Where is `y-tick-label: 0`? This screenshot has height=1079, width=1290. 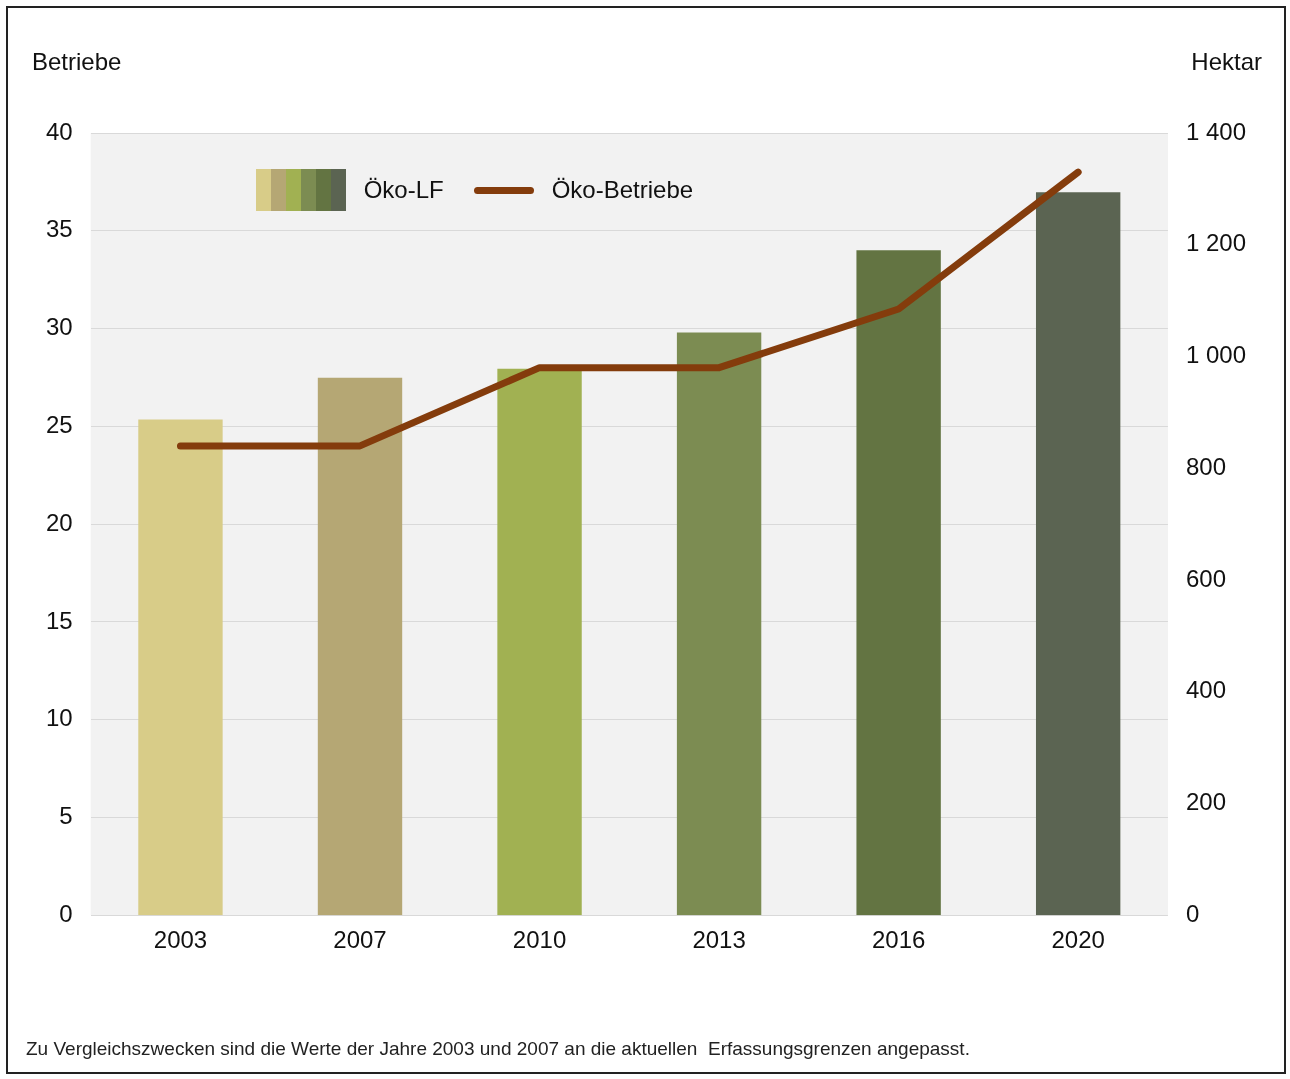
y-tick-label: 0 is located at coordinates (66, 913).